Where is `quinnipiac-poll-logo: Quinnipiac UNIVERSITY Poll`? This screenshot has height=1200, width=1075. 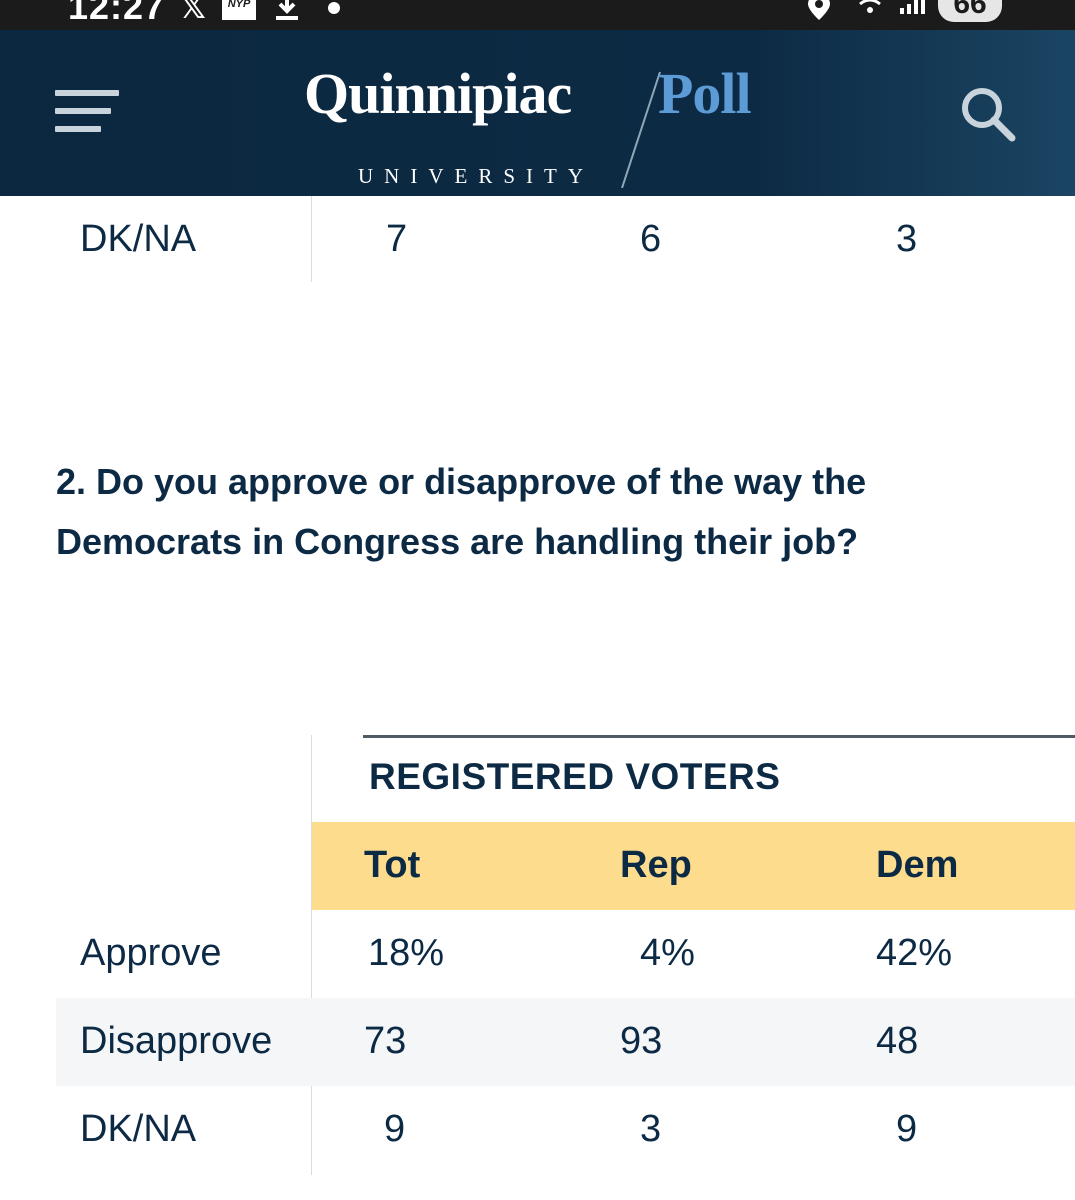 quinnipiac-poll-logo: Quinnipiac UNIVERSITY Poll is located at coordinates (540, 125).